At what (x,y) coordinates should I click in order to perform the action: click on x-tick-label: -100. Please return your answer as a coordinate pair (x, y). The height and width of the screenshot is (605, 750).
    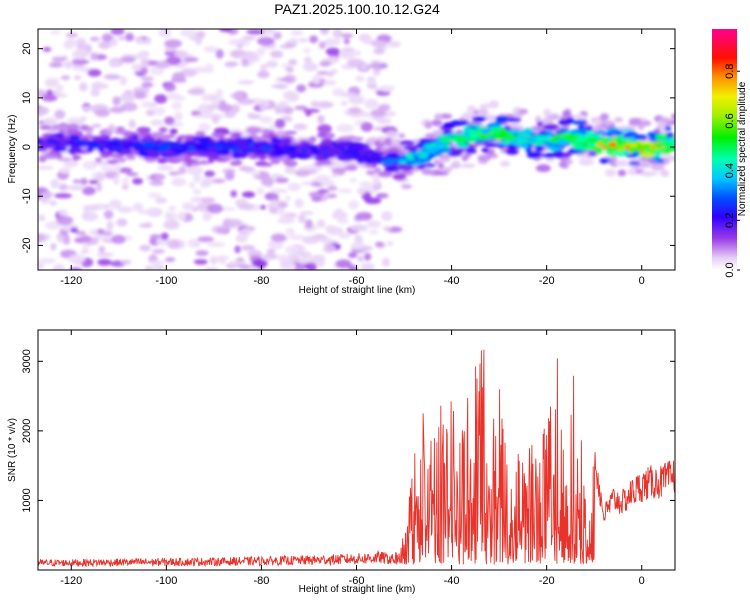
    Looking at the image, I should click on (166, 281).